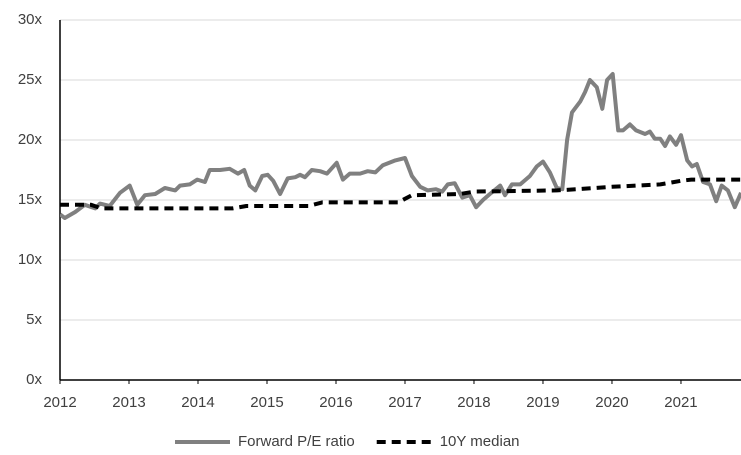 Image resolution: width=741 pixels, height=455 pixels. I want to click on y-tick-label: 25x, so click(30, 79).